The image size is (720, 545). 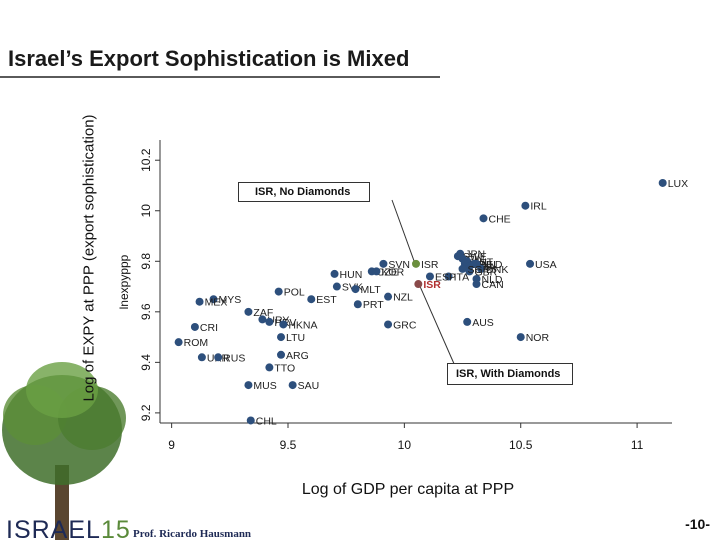 What do you see at coordinates (209, 58) in the screenshot?
I see `slide-title: Israel’s Export Sophistication is Mixed` at bounding box center [209, 58].